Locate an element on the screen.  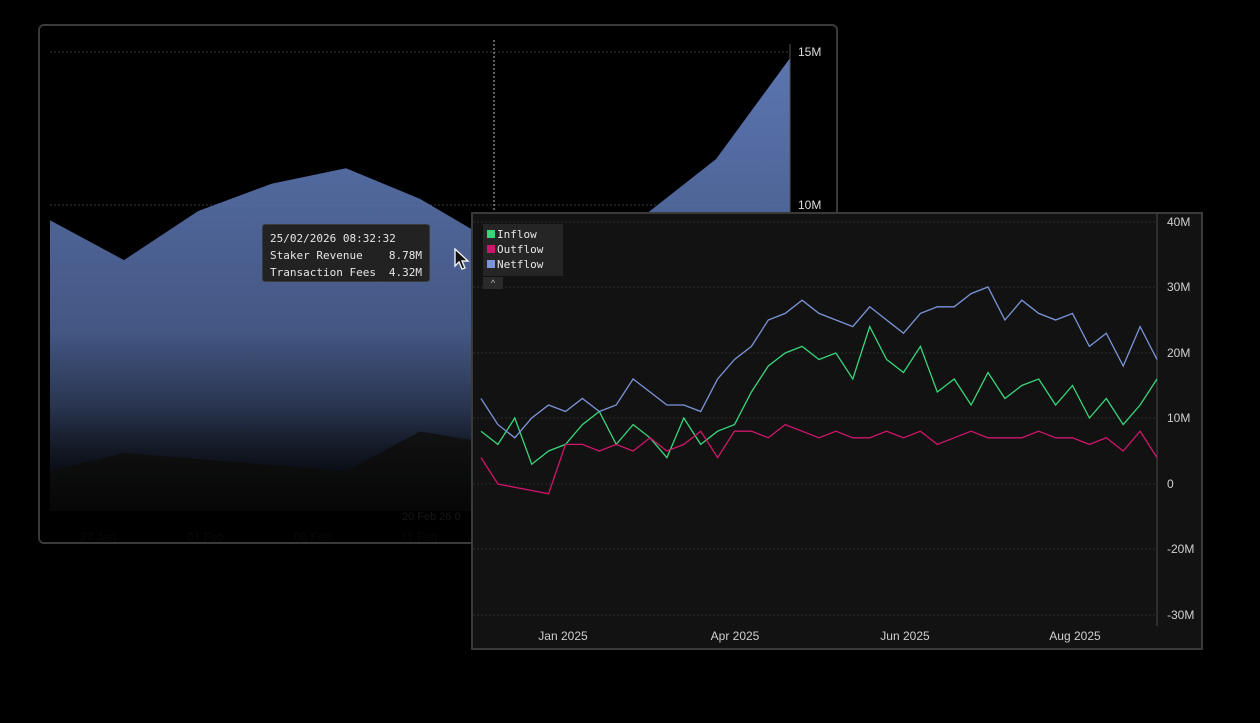
x-tick-label: Jan 2025 is located at coordinates (563, 636).